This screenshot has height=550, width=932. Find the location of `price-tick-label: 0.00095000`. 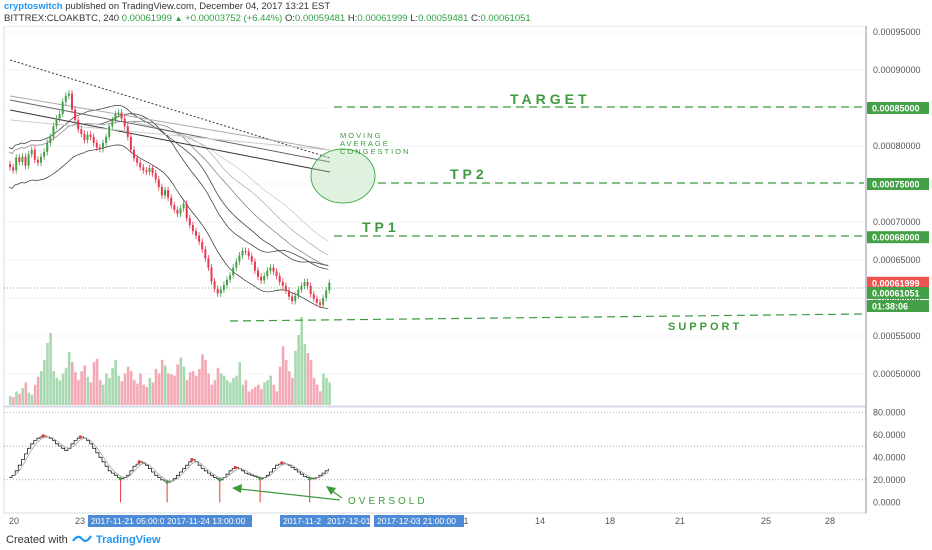

price-tick-label: 0.00095000 is located at coordinates (897, 32).